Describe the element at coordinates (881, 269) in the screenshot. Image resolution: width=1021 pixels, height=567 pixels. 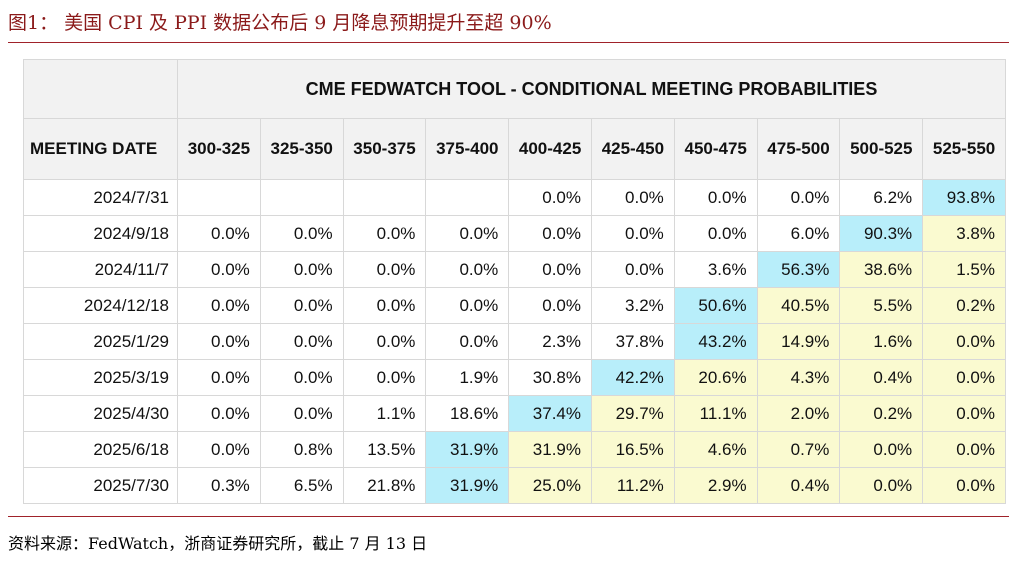
I see `probability-cell: 38.6%` at that location.